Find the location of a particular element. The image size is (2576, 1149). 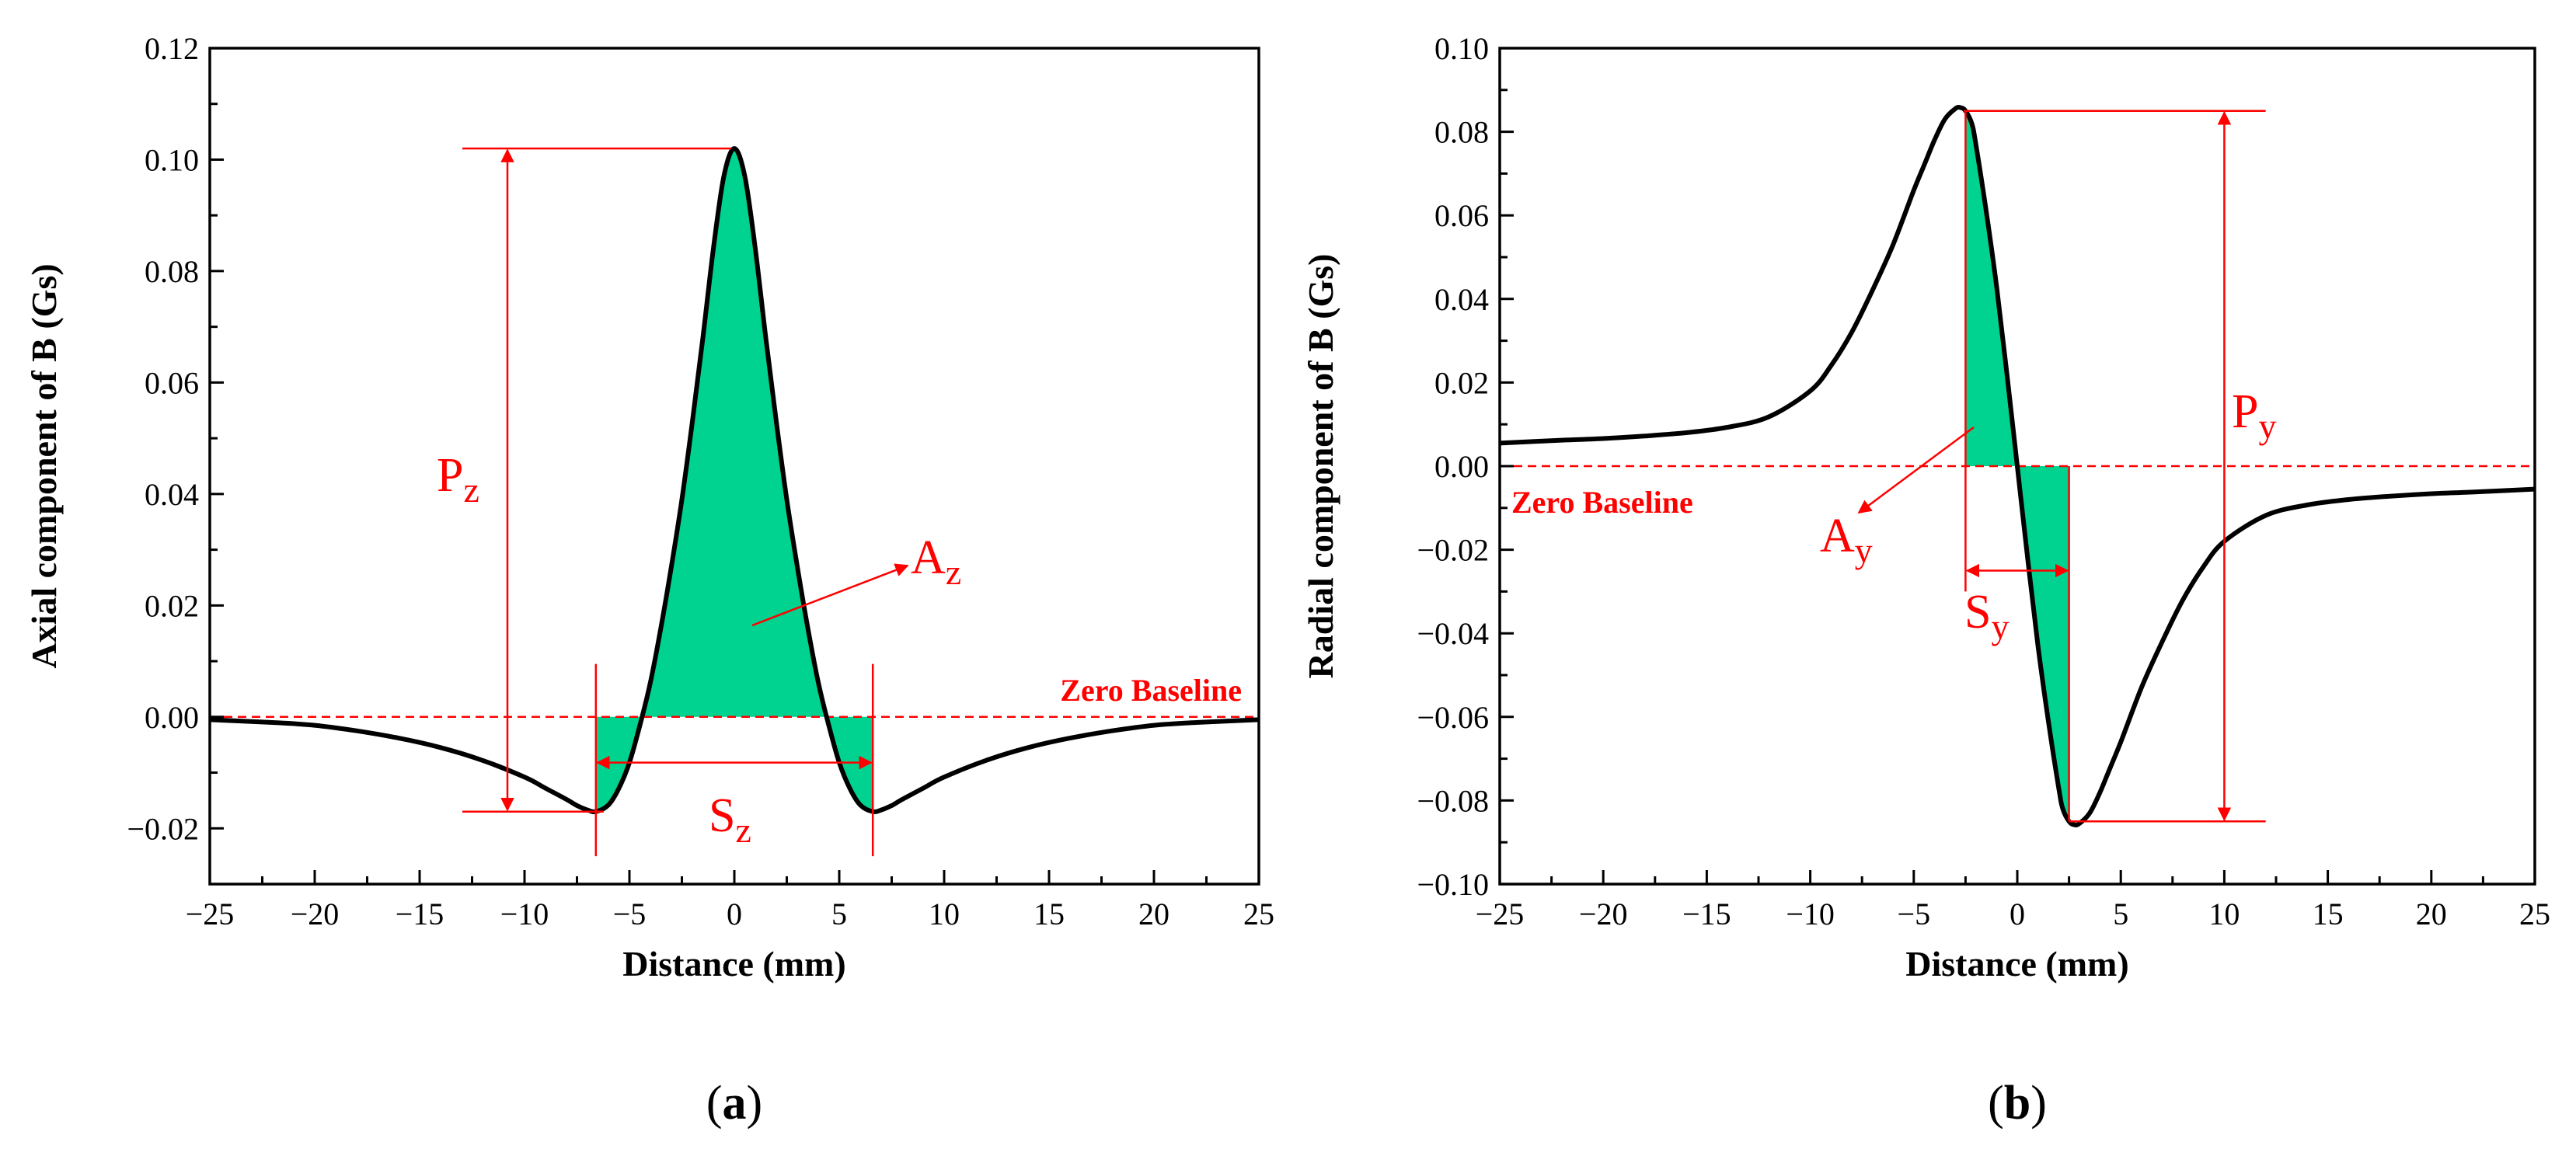

x-tick-labels-a: −25 −20 −15 −10 −5 0 5 10 15 20 25 is located at coordinates (730, 914).